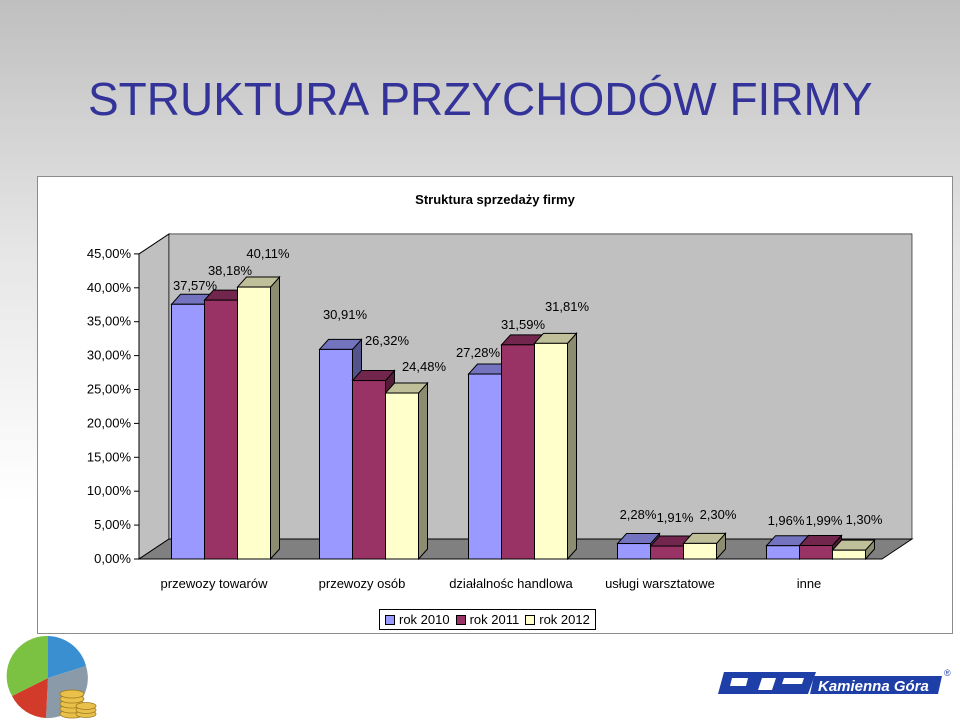 The height and width of the screenshot is (720, 960). Describe the element at coordinates (478, 352) in the screenshot. I see `data-label: 27,28%` at that location.